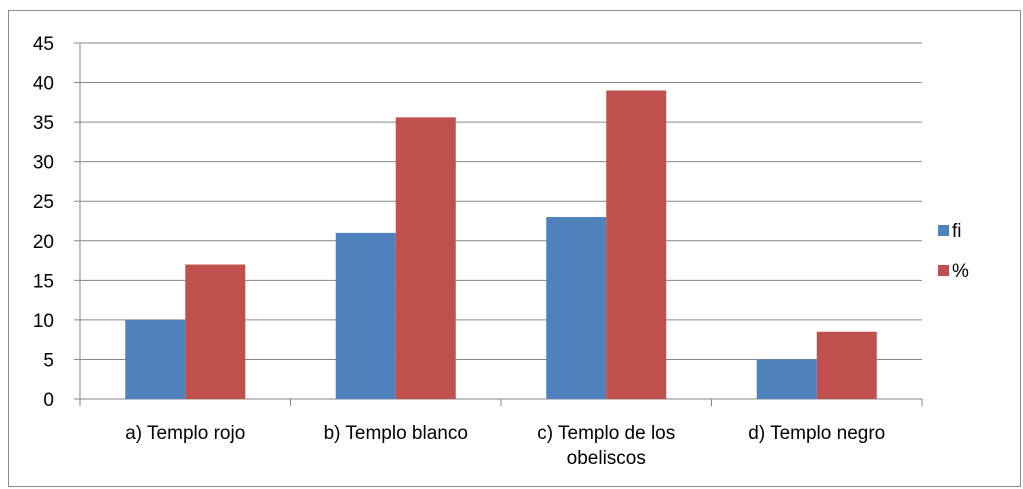  I want to click on y-tick-label: 35, so click(43, 123).